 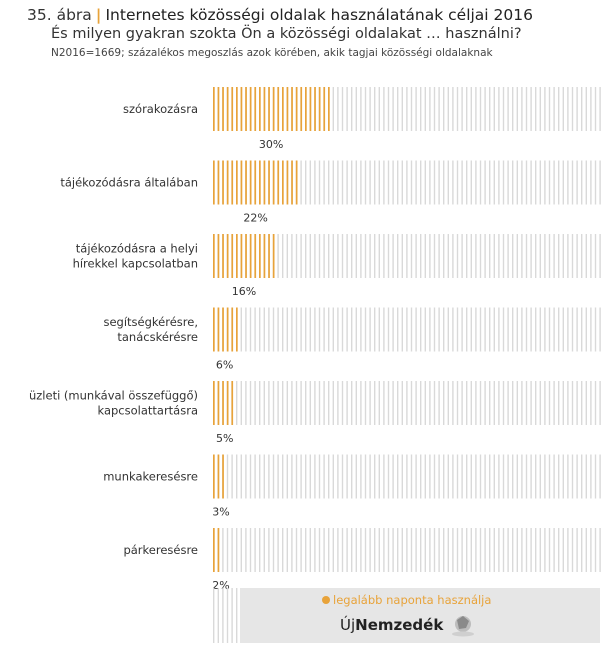 I want to click on bar-row: párkeresésre 2%, so click(x=176, y=560).